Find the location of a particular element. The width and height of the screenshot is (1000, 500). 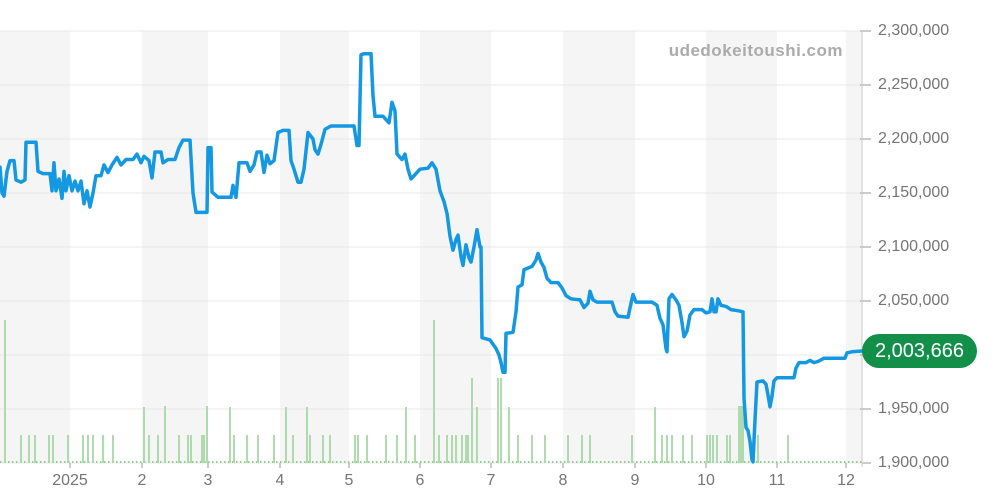

y-axis-label: 2,200,000 is located at coordinates (914, 138).